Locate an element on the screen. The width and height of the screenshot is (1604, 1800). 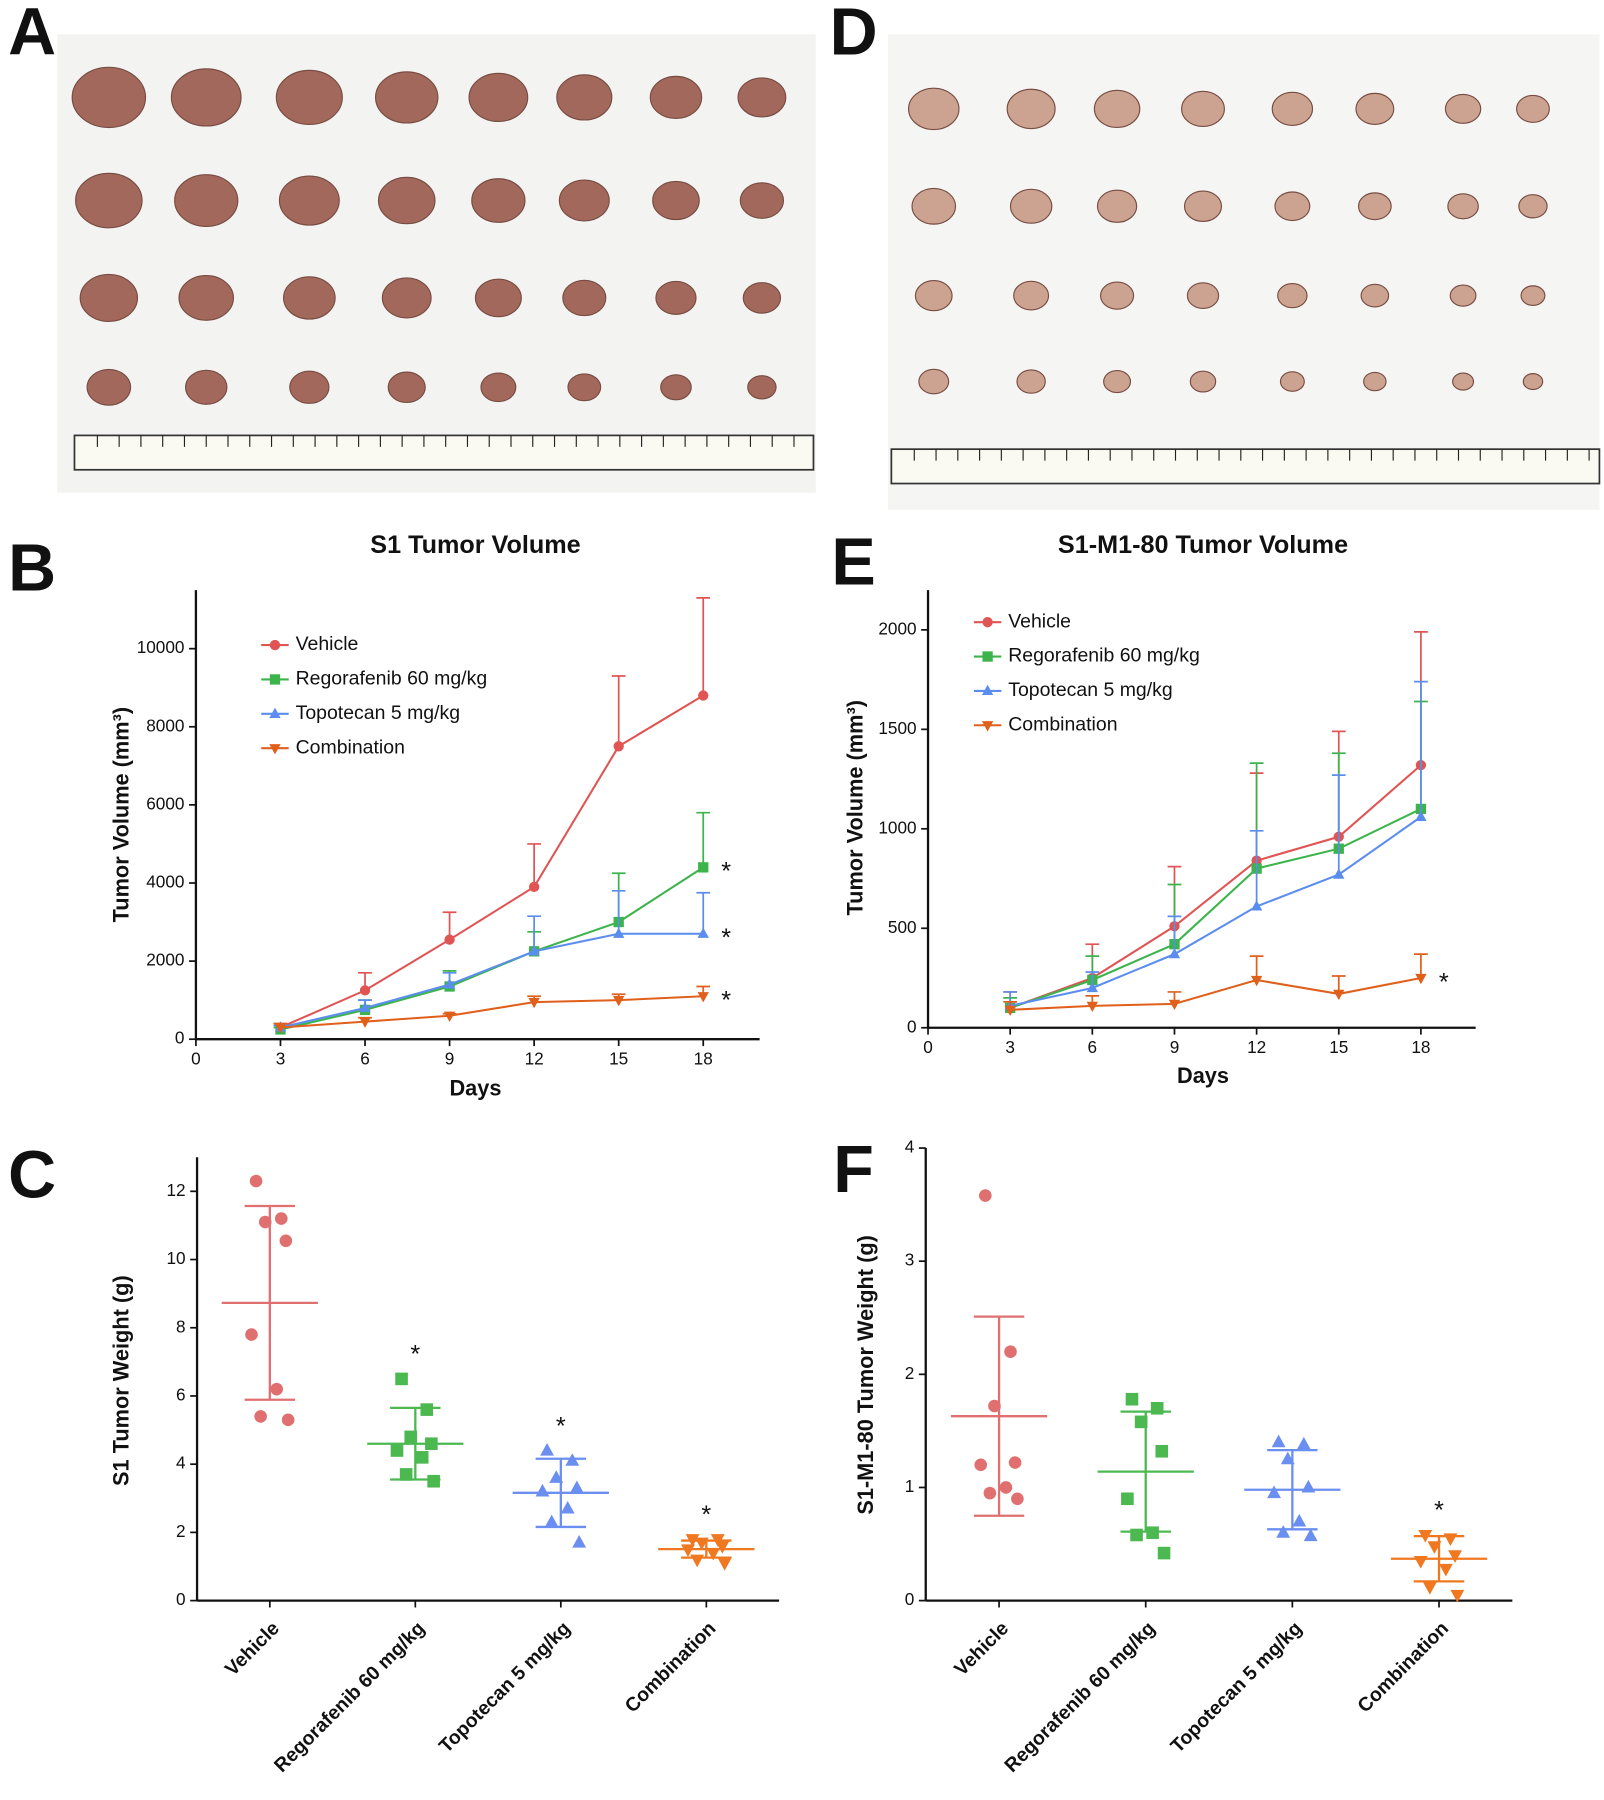
x-tick-label: Combination is located at coordinates (1403, 1667).